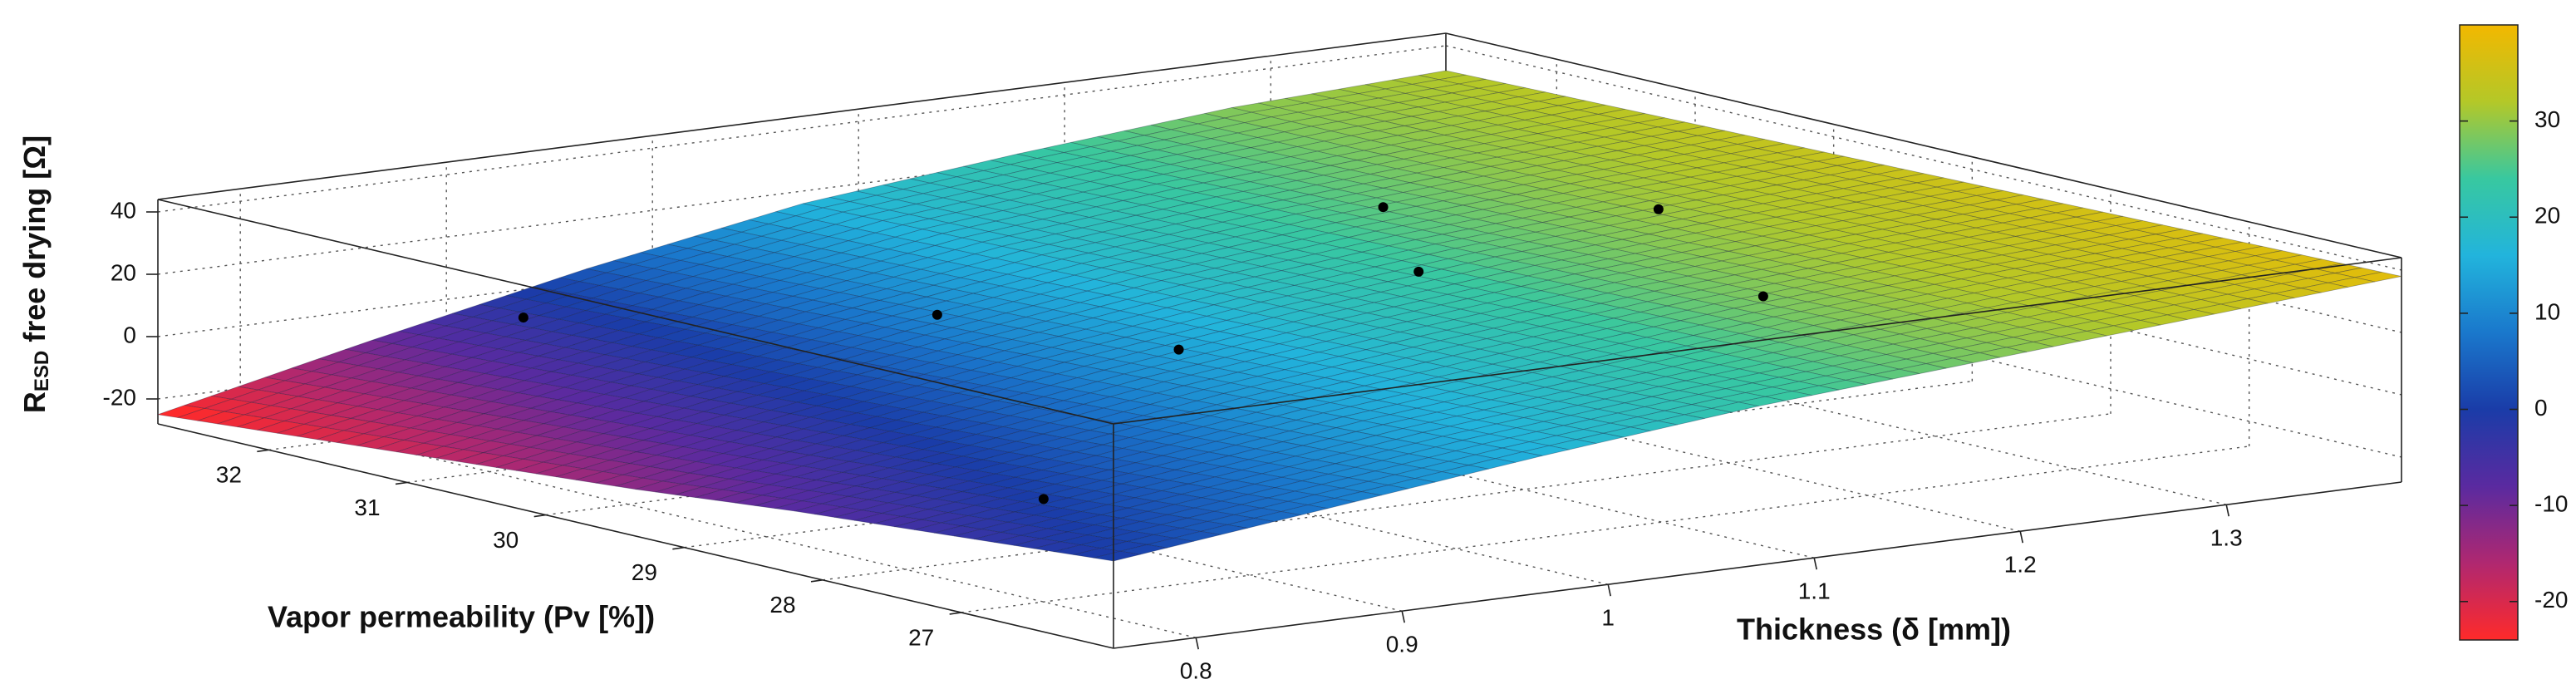 Image resolution: width=2576 pixels, height=694 pixels. I want to click on x-tick-label: 1.3, so click(2226, 538).